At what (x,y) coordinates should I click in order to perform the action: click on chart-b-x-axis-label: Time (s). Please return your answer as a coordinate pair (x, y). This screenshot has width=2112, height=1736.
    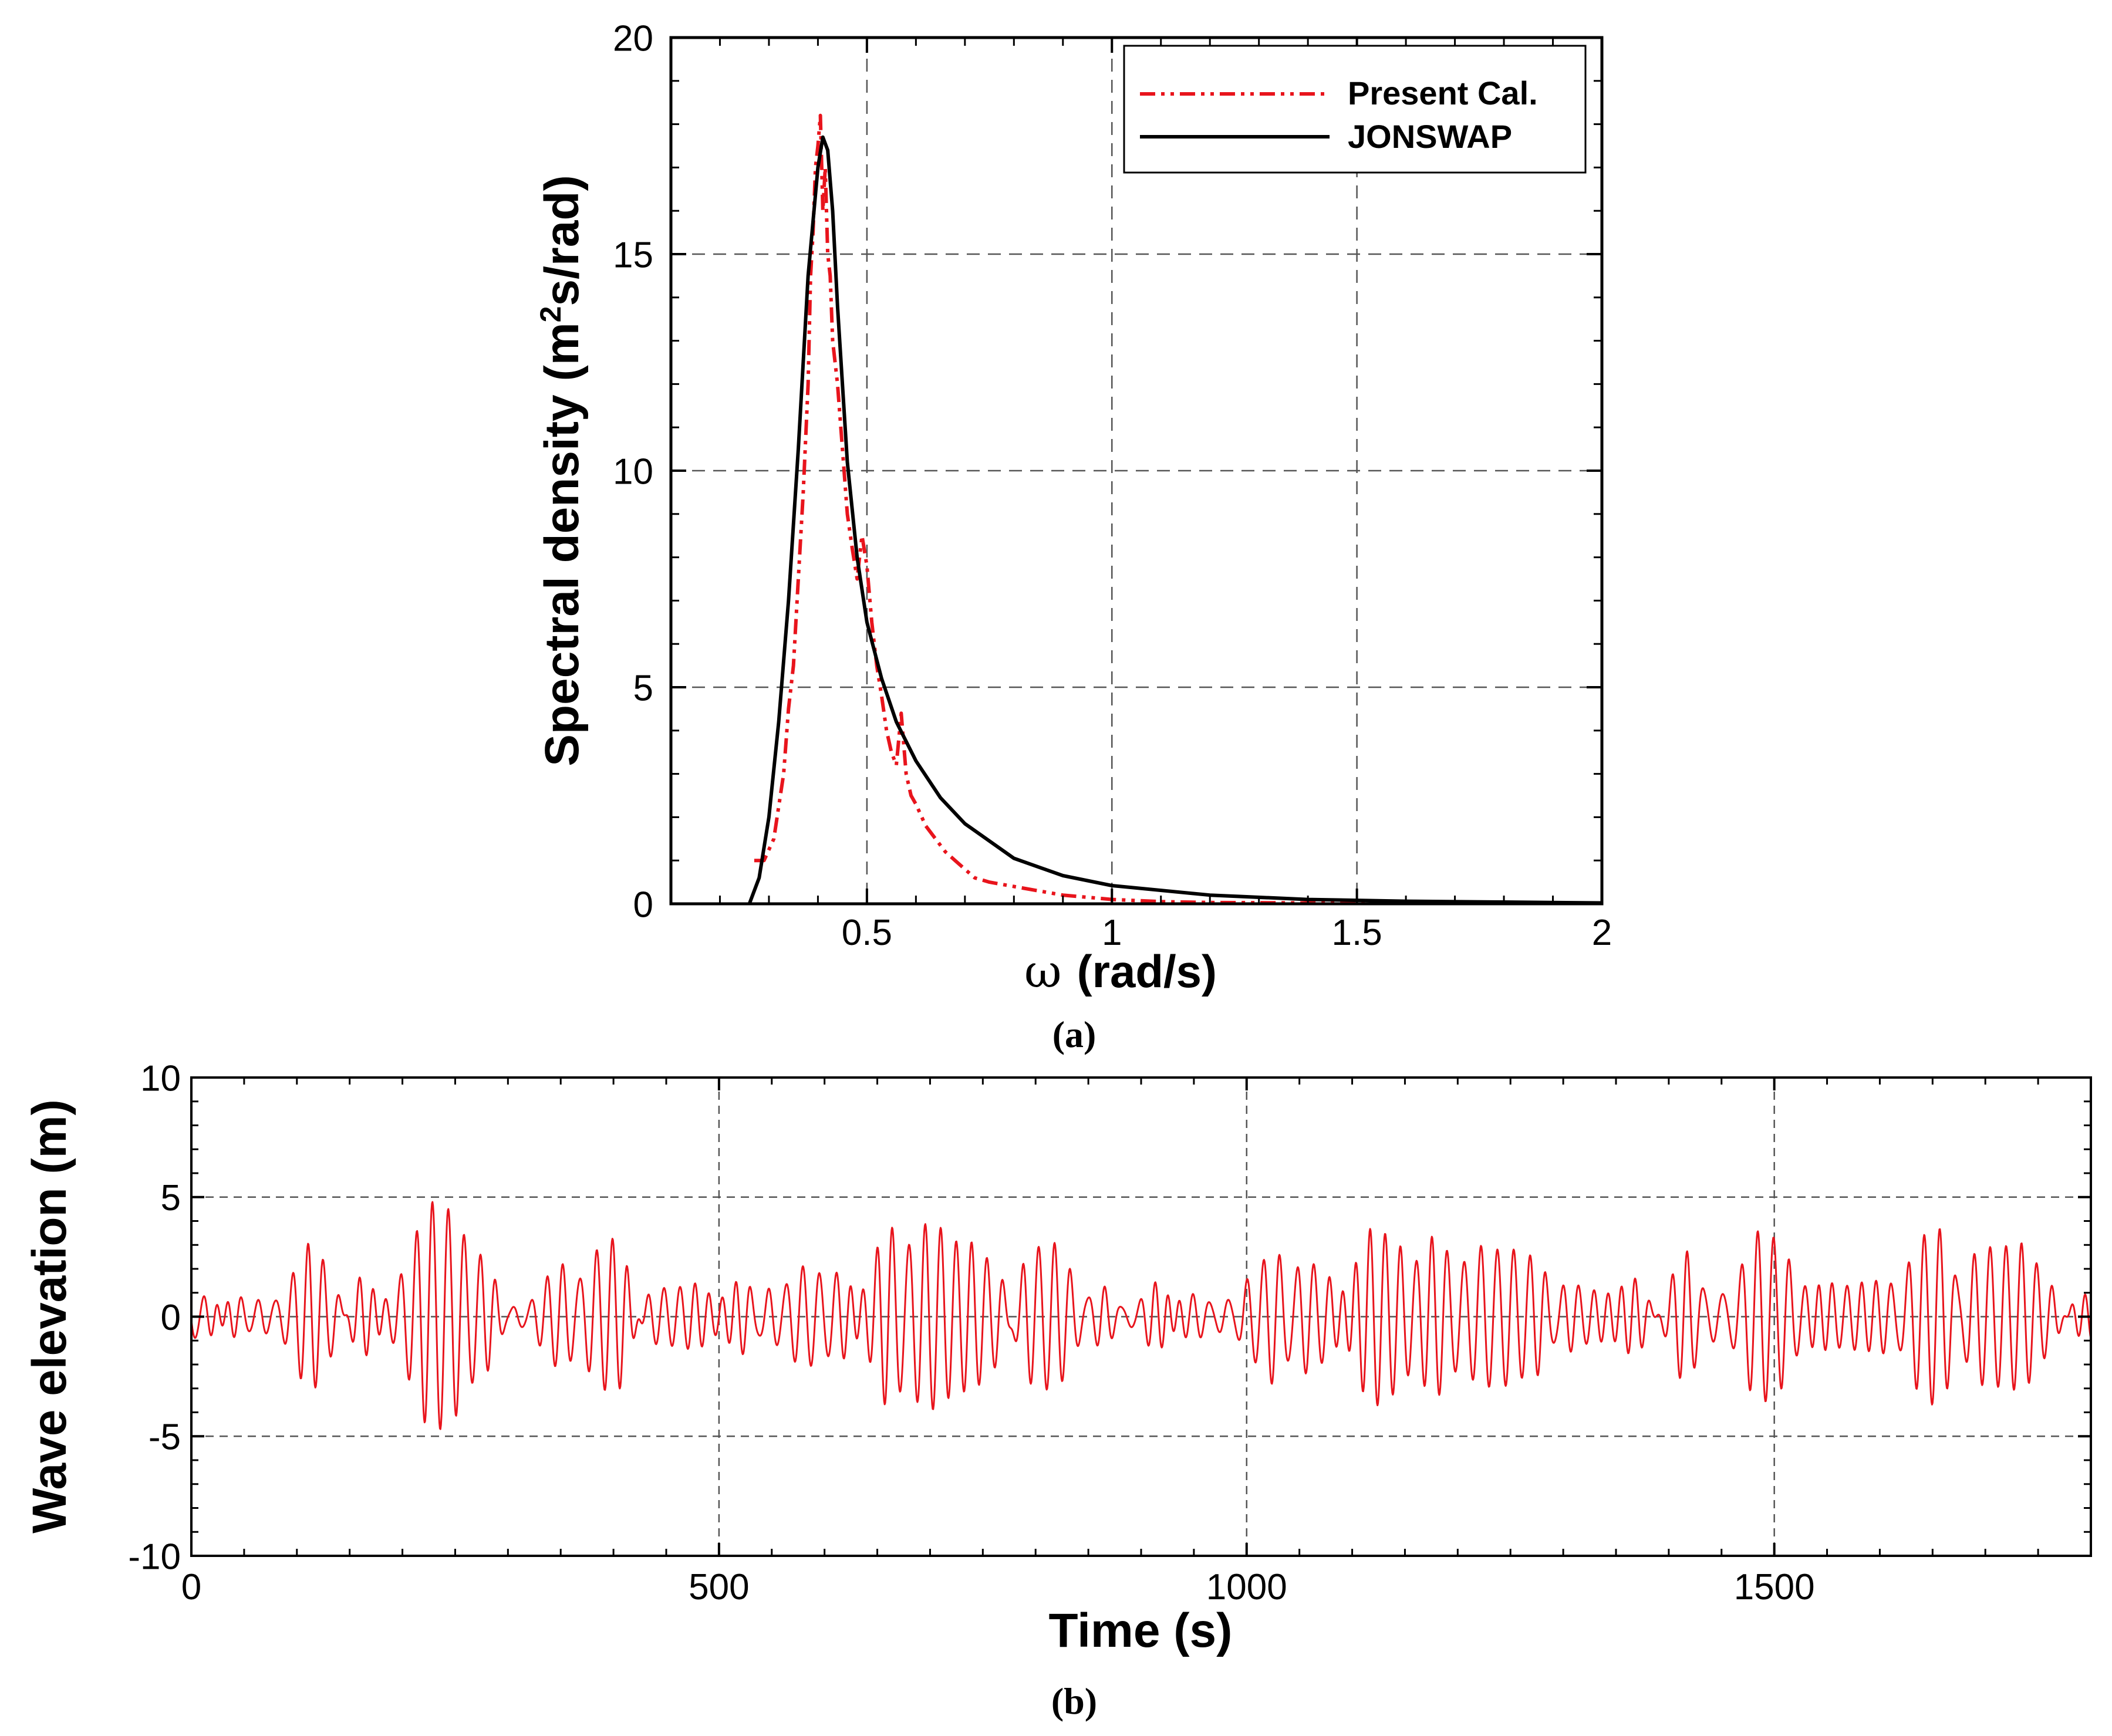
    Looking at the image, I should click on (1141, 1631).